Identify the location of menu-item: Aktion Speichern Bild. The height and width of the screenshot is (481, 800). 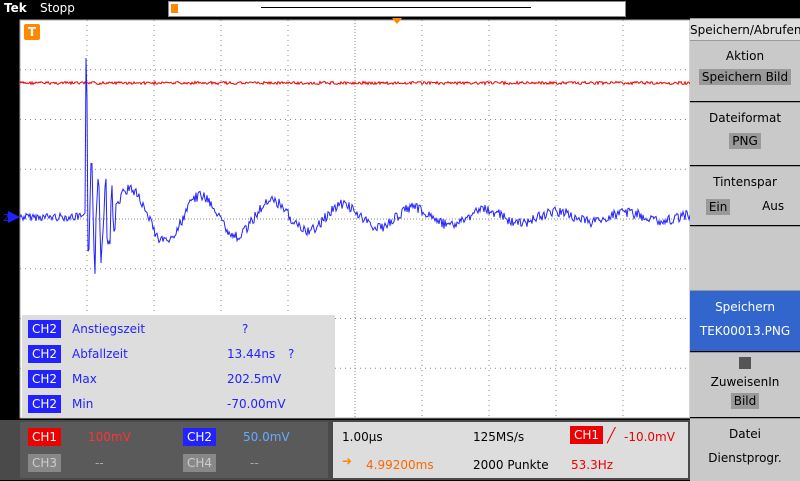
(745, 70).